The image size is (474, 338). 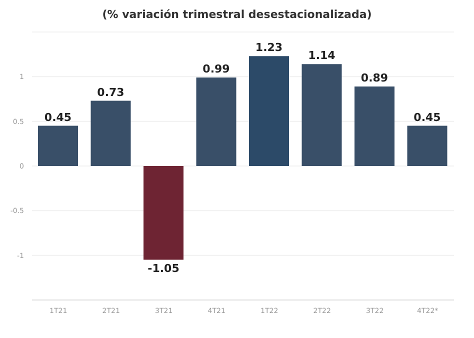 I want to click on data-label: 1.14, so click(x=322, y=55).